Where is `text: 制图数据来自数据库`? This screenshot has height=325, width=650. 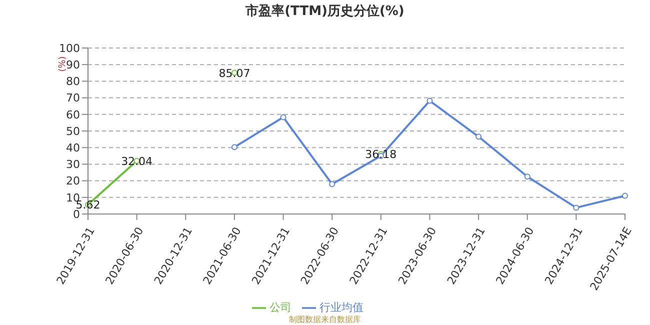
text: 制图数据来自数据库 is located at coordinates (325, 319).